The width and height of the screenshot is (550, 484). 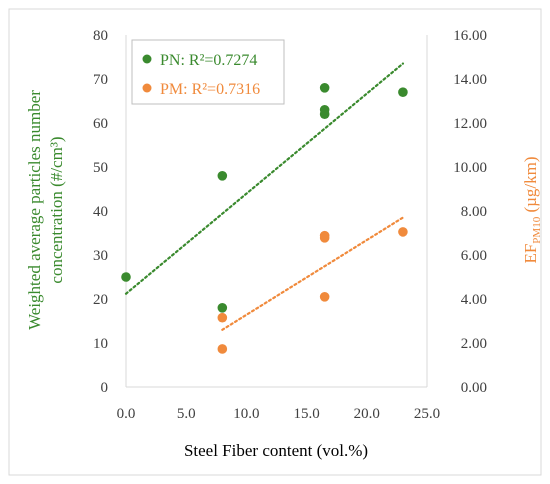 What do you see at coordinates (470, 124) in the screenshot?
I see `y-right-tick-label: 12.00` at bounding box center [470, 124].